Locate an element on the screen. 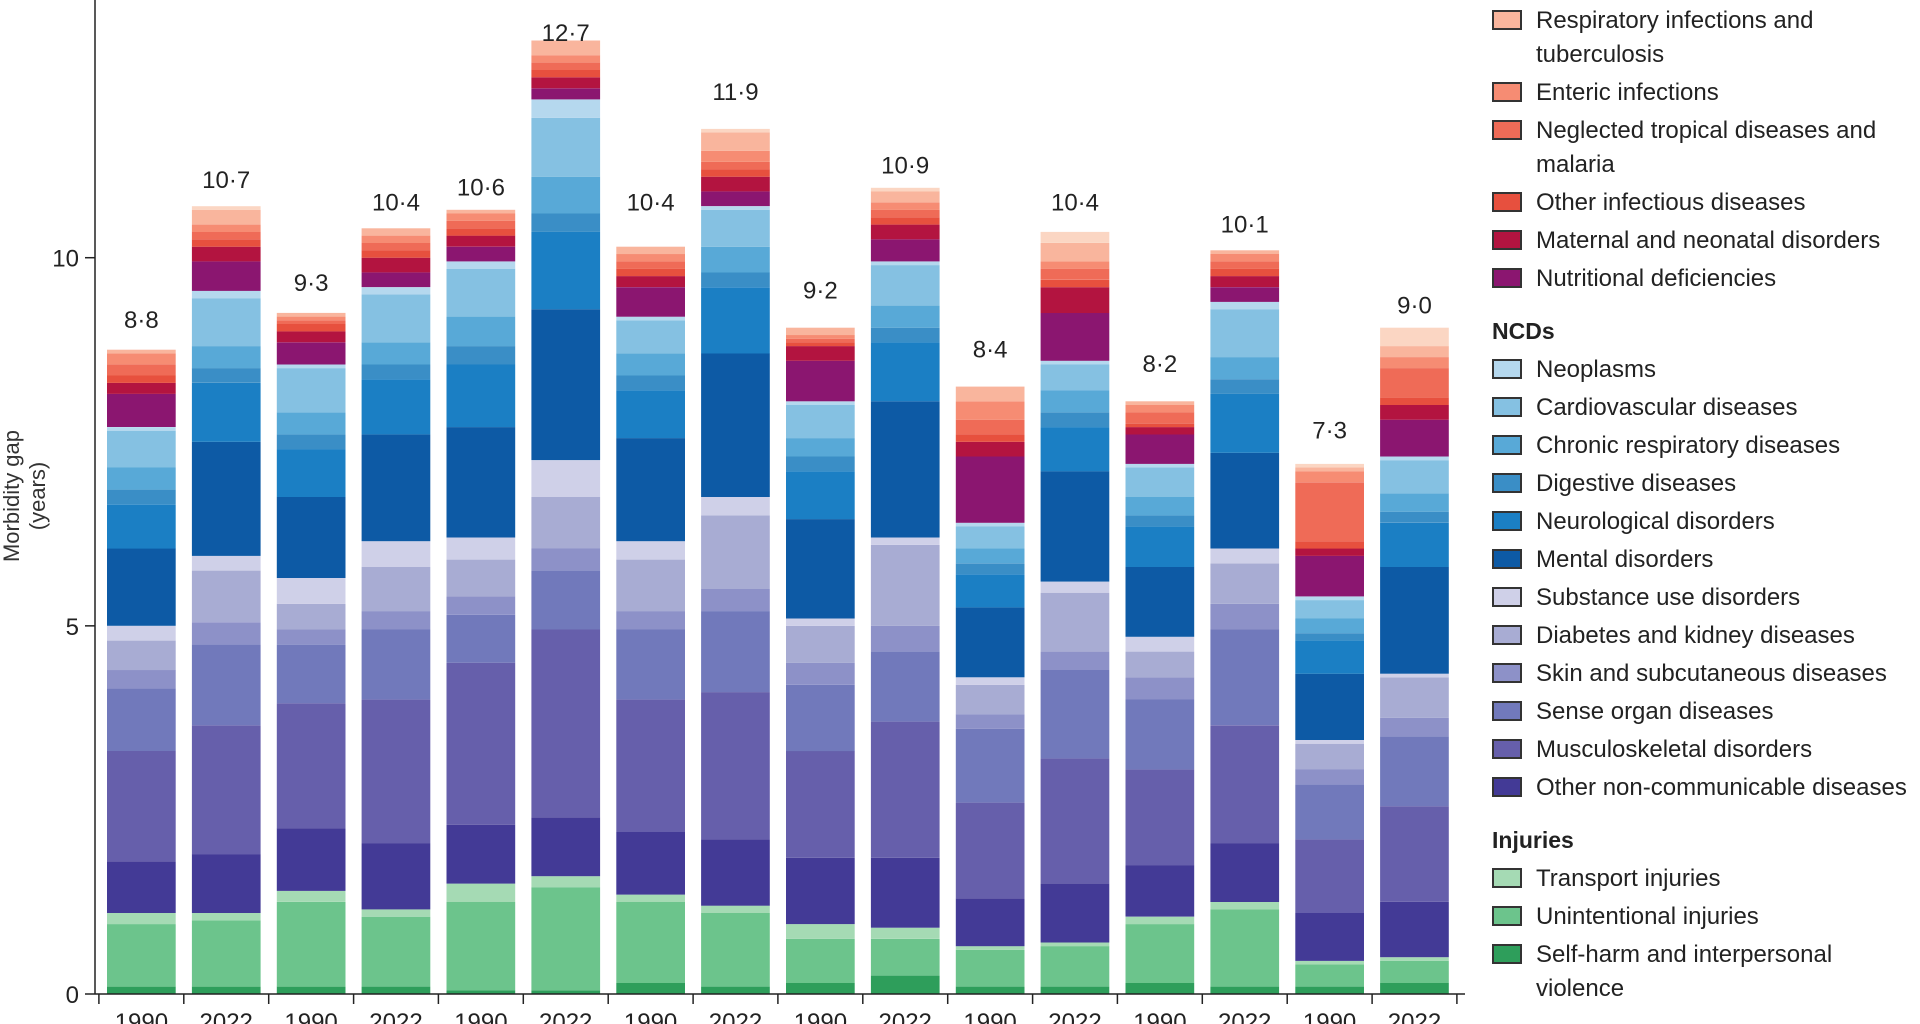 Image resolution: width=1920 pixels, height=1024 pixels. legend-label: Maternal and neonatal disorders is located at coordinates (1708, 240).